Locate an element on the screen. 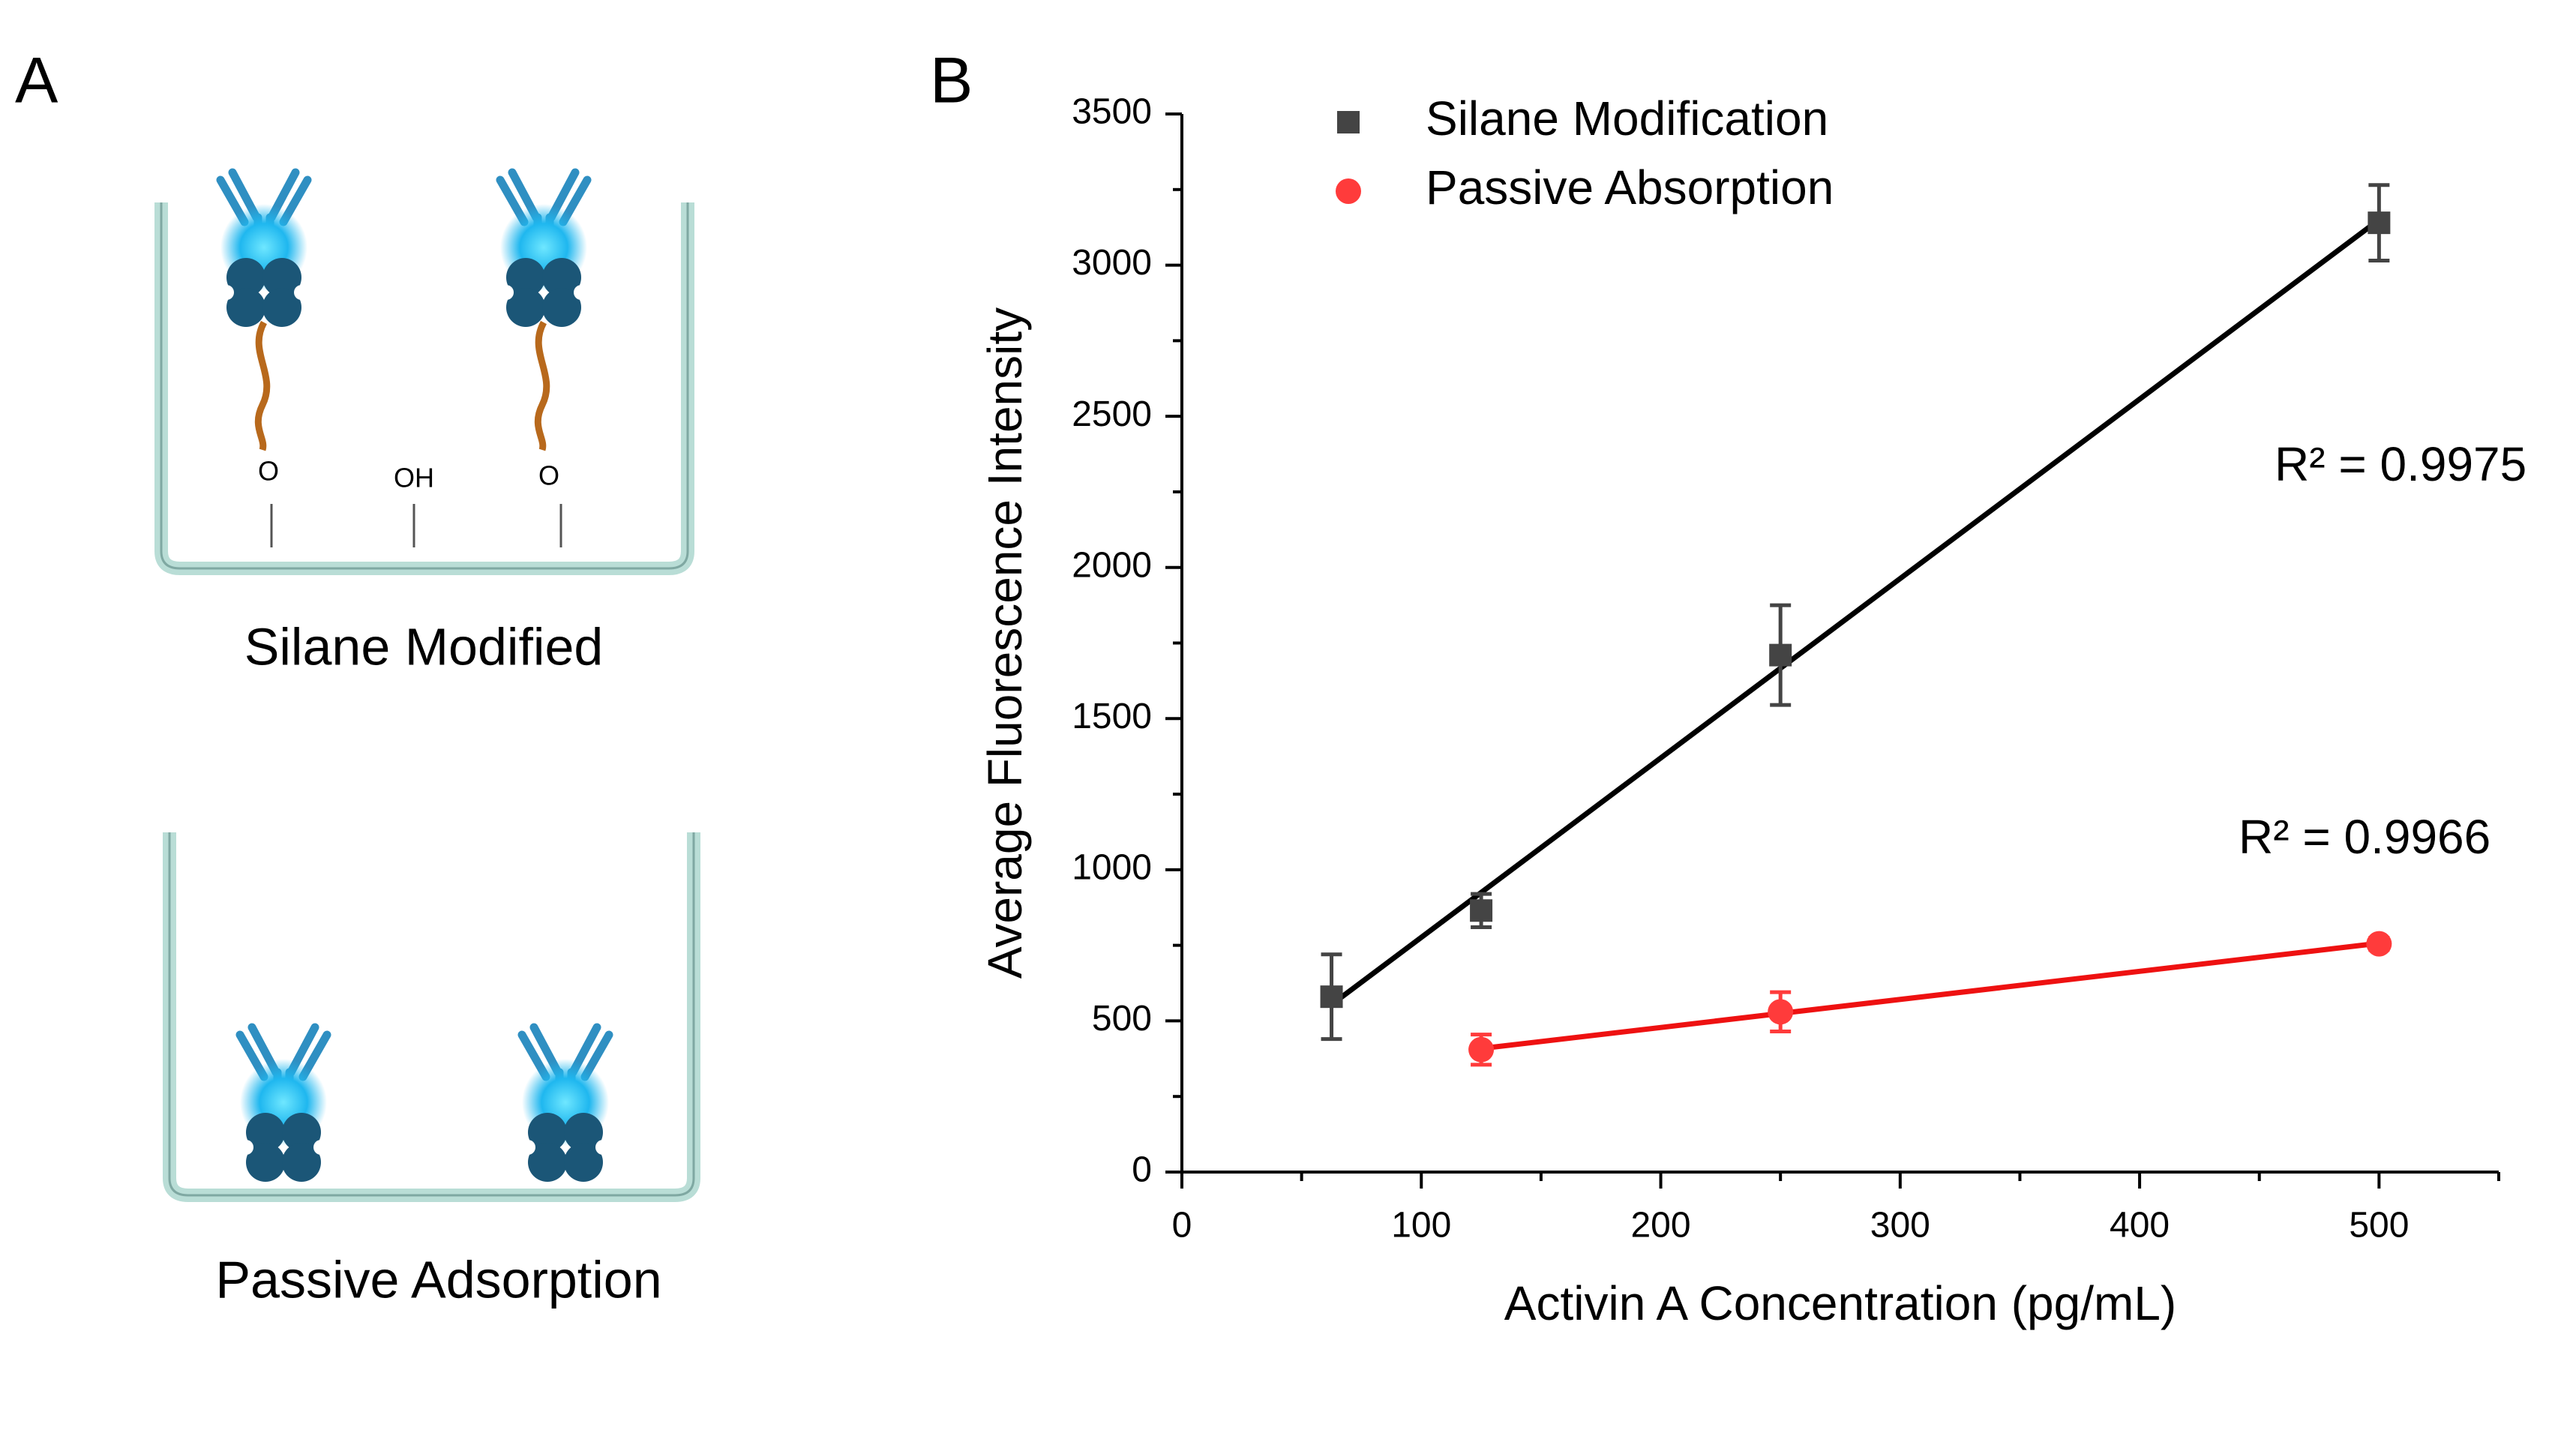  y-tick-label: 1500 is located at coordinates (1112, 716).